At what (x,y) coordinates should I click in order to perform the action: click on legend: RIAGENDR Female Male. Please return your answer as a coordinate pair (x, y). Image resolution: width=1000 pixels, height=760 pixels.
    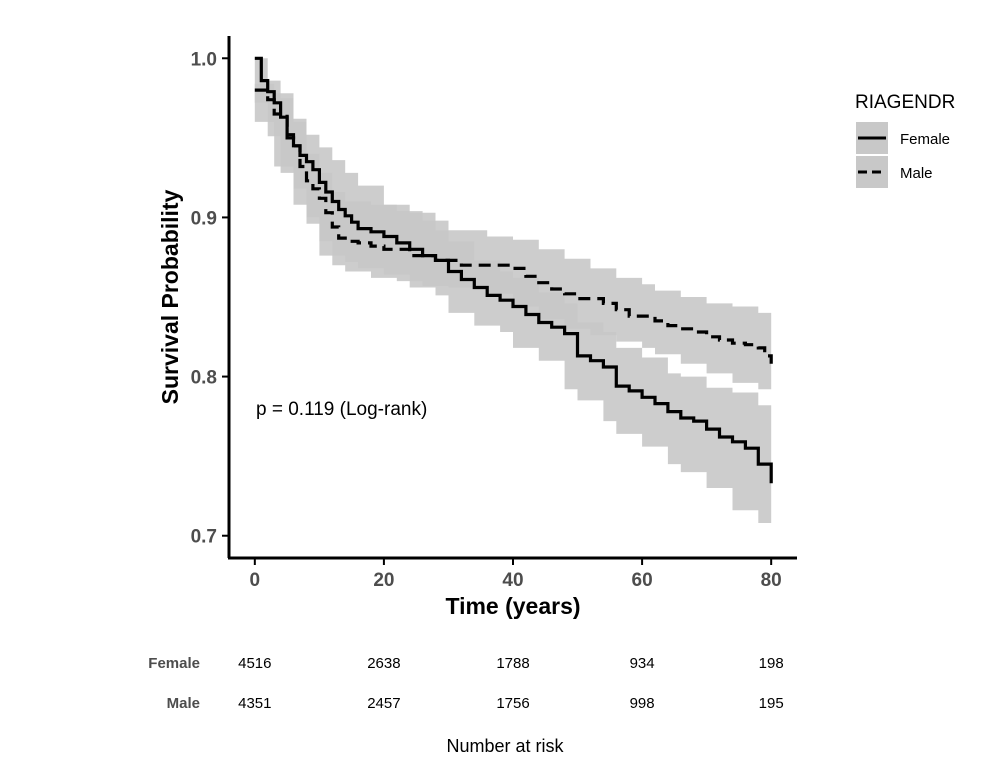
    Looking at the image, I should click on (905, 140).